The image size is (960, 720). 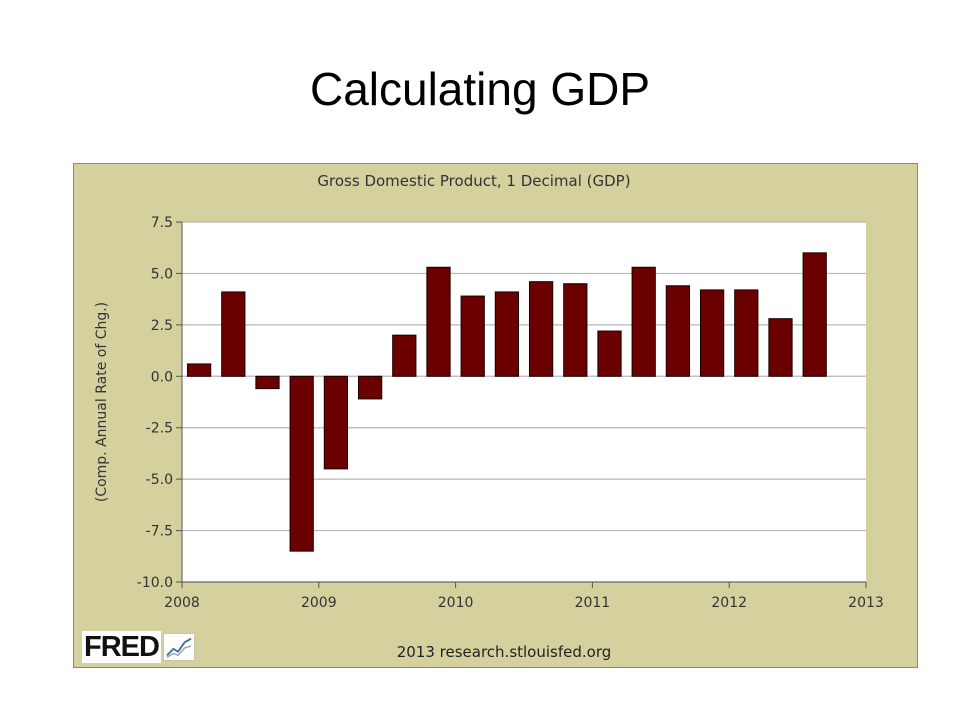 What do you see at coordinates (159, 429) in the screenshot?
I see `y-tick-label: -2.5` at bounding box center [159, 429].